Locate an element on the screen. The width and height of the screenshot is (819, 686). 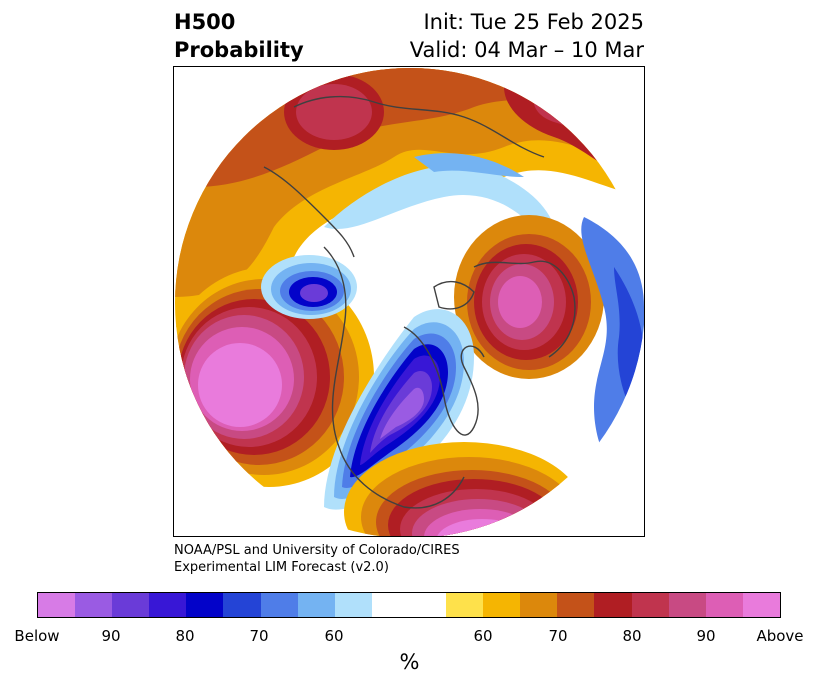
tick-above-60: 60 is located at coordinates (483, 636).